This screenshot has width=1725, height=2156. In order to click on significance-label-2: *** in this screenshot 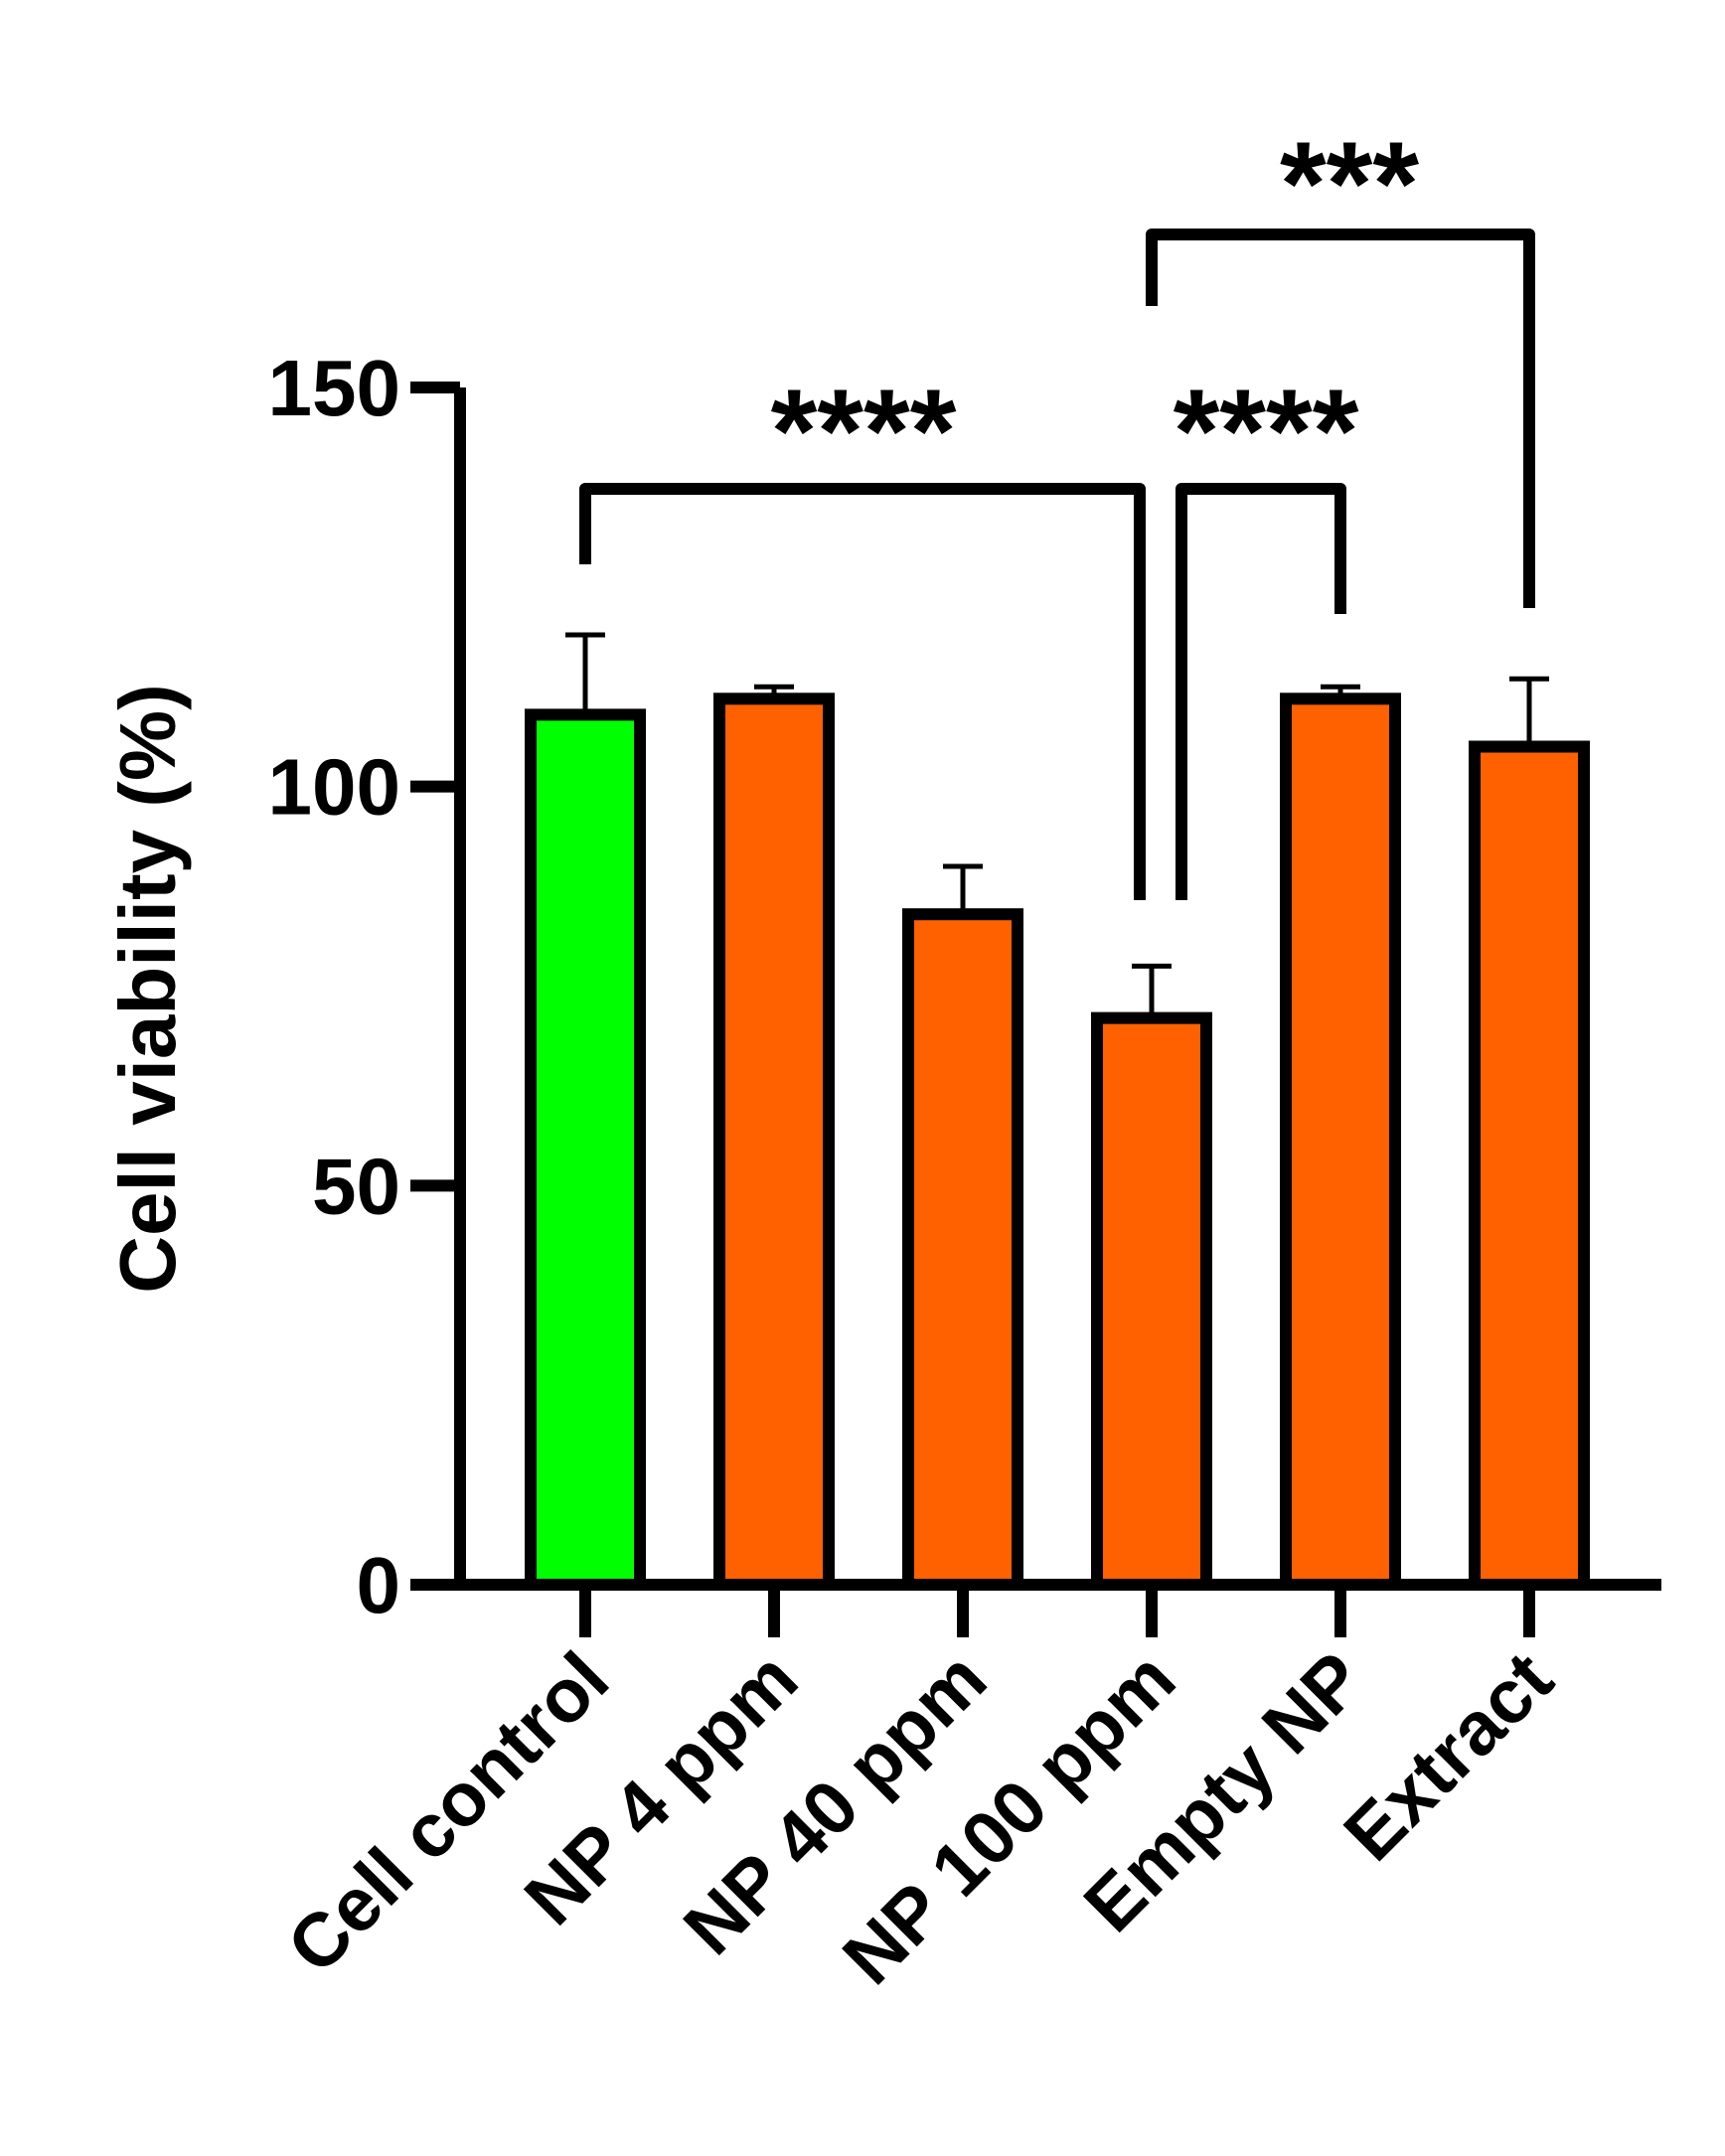, I will do `click(1349, 183)`.